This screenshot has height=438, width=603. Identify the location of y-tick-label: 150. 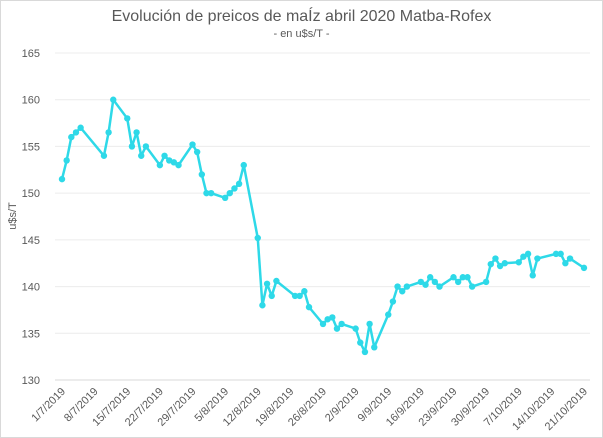
(31, 194).